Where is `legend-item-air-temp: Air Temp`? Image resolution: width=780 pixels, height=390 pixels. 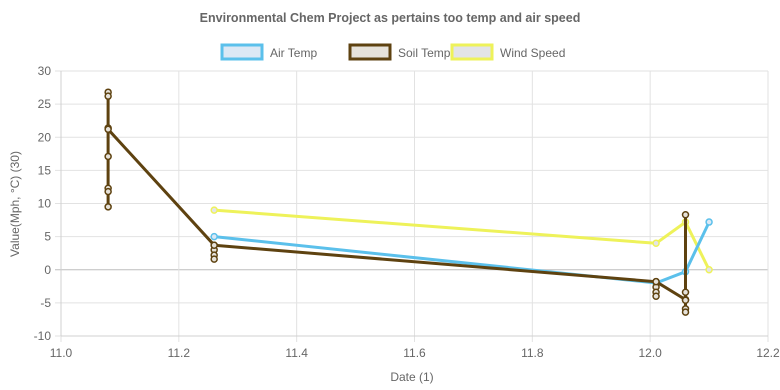 legend-item-air-temp: Air Temp is located at coordinates (268, 52).